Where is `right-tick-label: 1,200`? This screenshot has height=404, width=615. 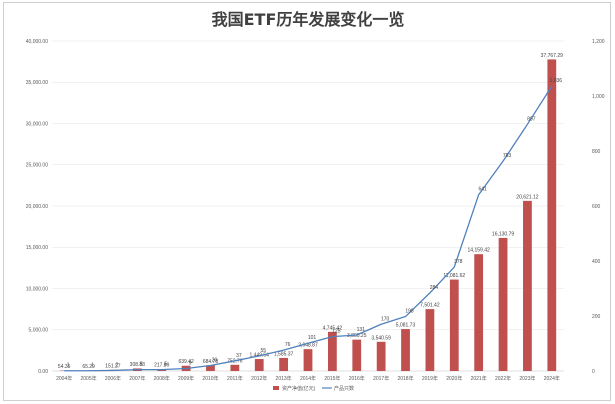
right-tick-label: 1,200 is located at coordinates (598, 42).